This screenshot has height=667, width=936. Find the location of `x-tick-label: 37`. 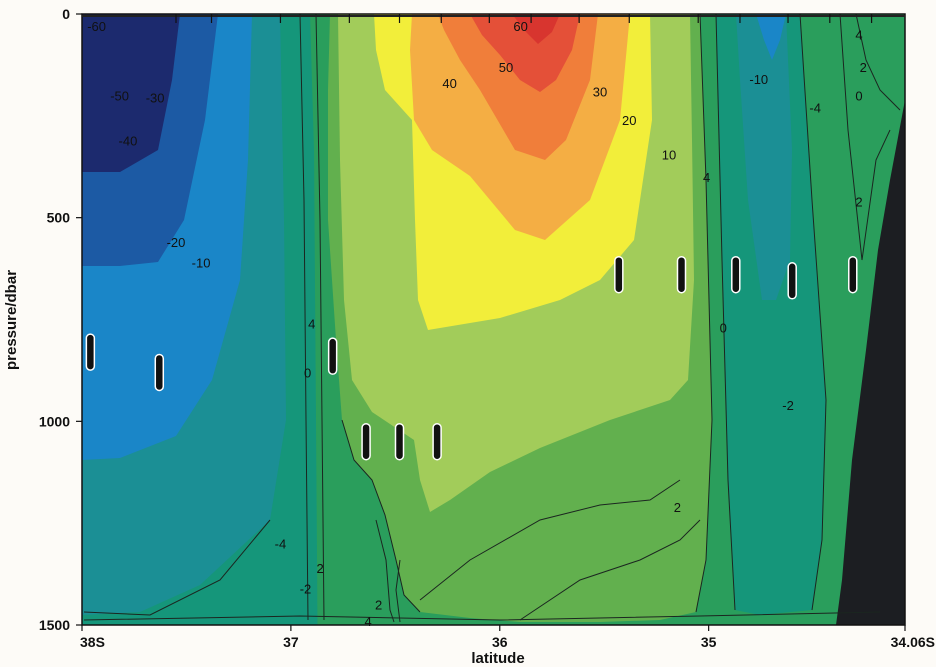

x-tick-label: 37 is located at coordinates (291, 642).